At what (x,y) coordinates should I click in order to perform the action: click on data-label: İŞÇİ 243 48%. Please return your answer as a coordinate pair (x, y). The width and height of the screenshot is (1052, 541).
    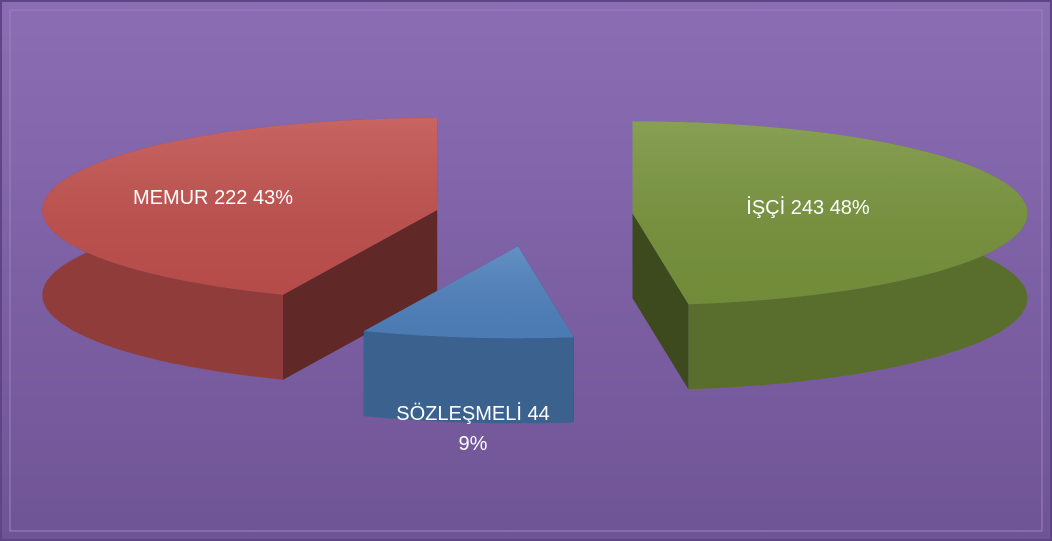
    Looking at the image, I should click on (808, 207).